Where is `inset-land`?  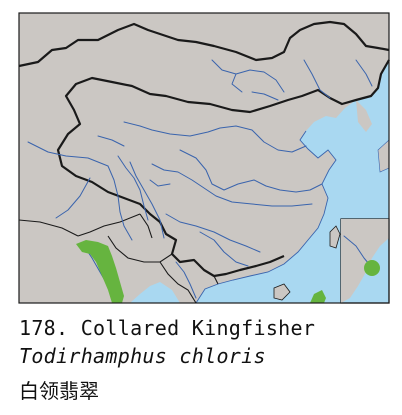
inset-land is located at coordinates (365, 261).